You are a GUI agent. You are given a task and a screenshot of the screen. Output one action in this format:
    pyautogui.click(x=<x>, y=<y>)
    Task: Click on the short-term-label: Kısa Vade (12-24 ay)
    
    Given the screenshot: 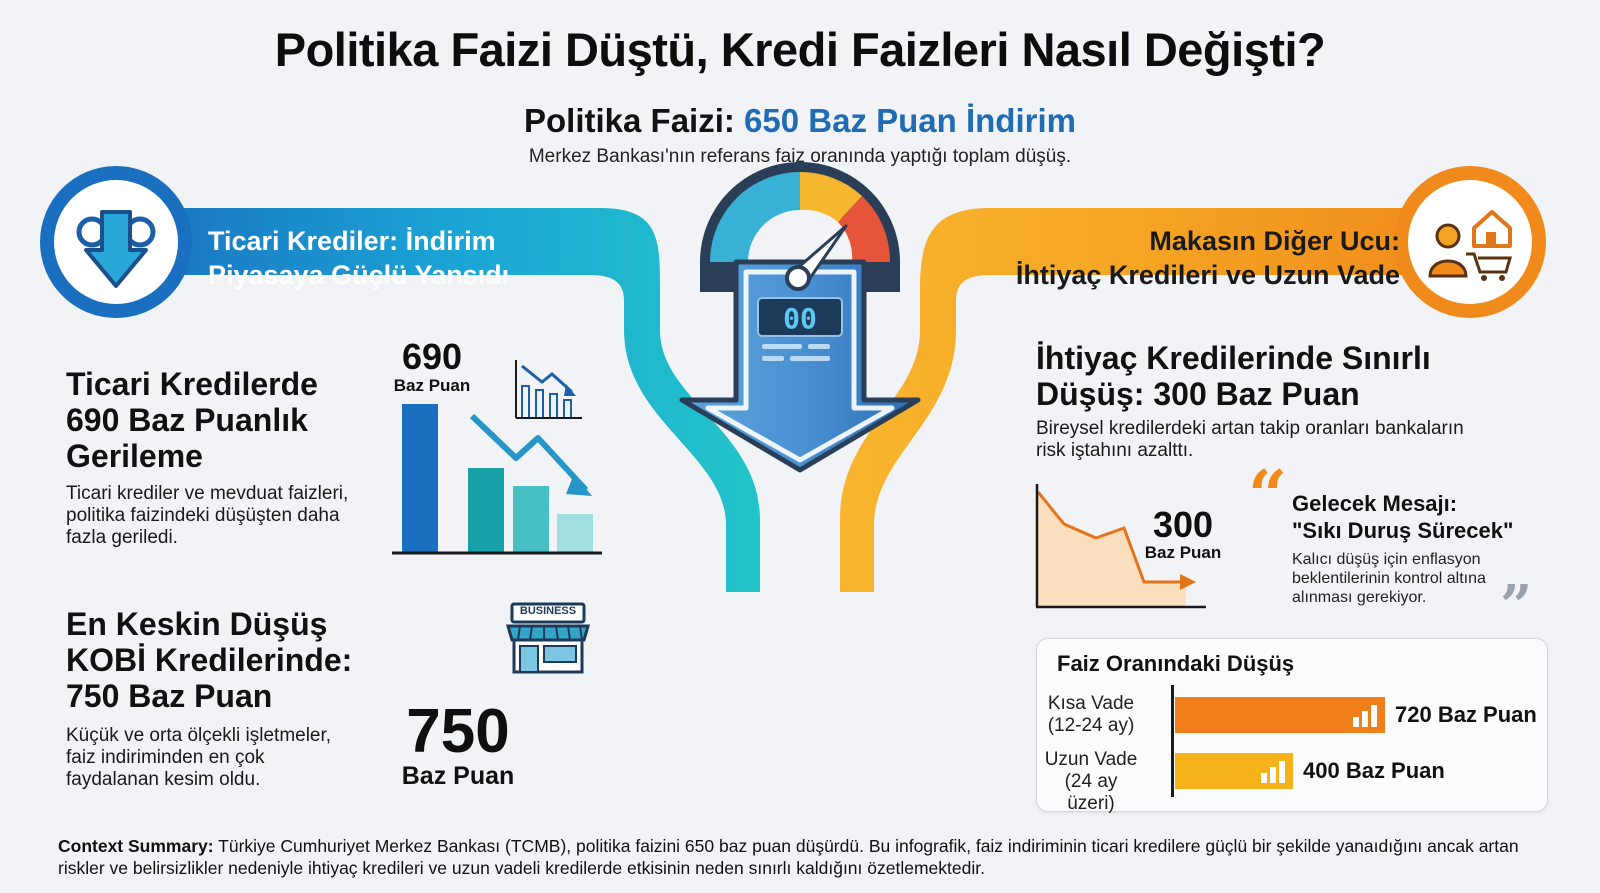 What is the action you would take?
    pyautogui.click(x=1091, y=715)
    